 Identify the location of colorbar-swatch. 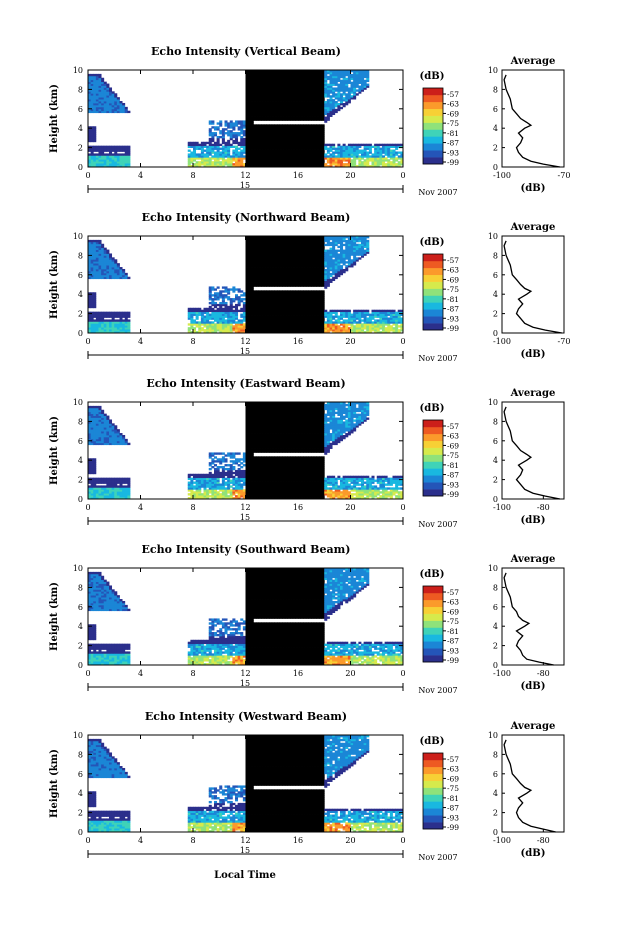
(433, 133).